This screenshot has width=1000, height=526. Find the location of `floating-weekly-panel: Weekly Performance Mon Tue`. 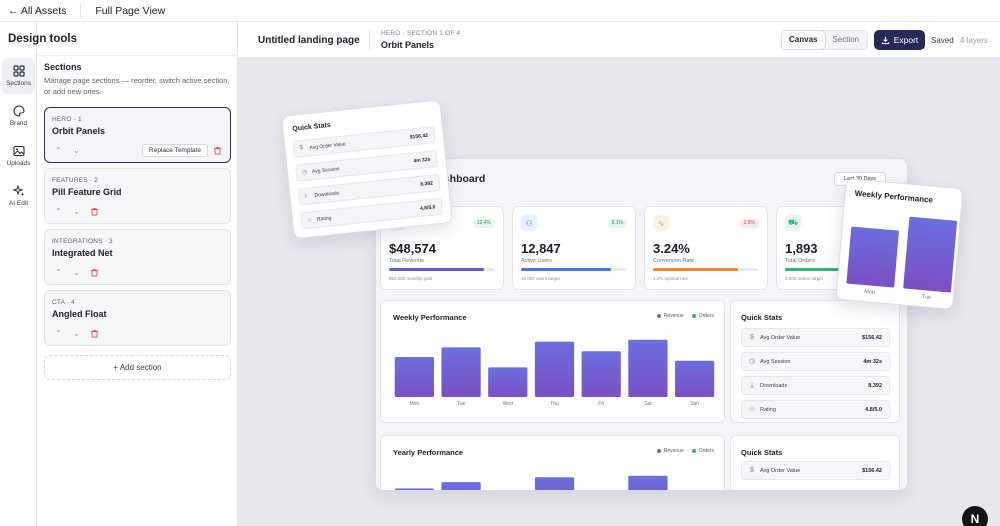

floating-weekly-panel: Weekly Performance Mon Tue is located at coordinates (899, 244).